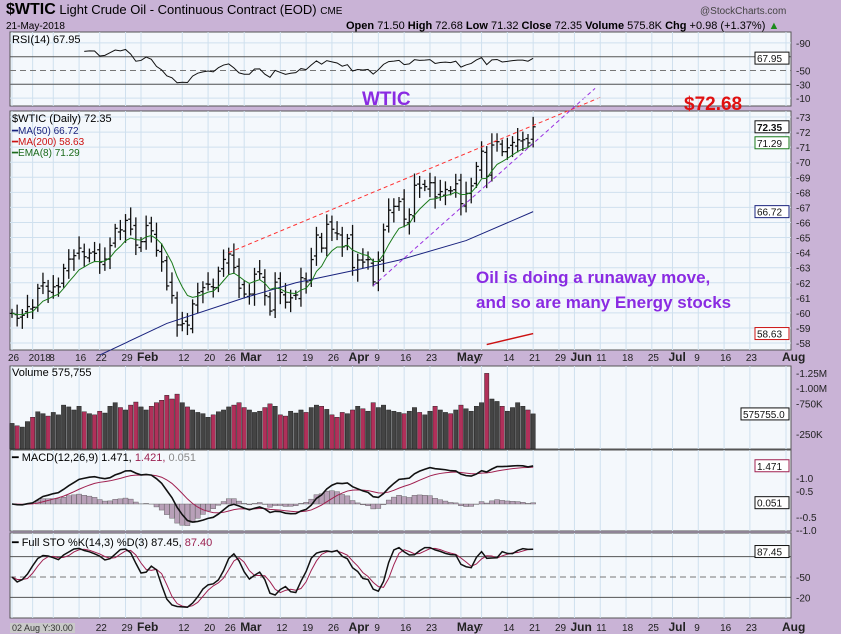 The image size is (841, 634). I want to click on price-tick-label: -62, so click(803, 284).